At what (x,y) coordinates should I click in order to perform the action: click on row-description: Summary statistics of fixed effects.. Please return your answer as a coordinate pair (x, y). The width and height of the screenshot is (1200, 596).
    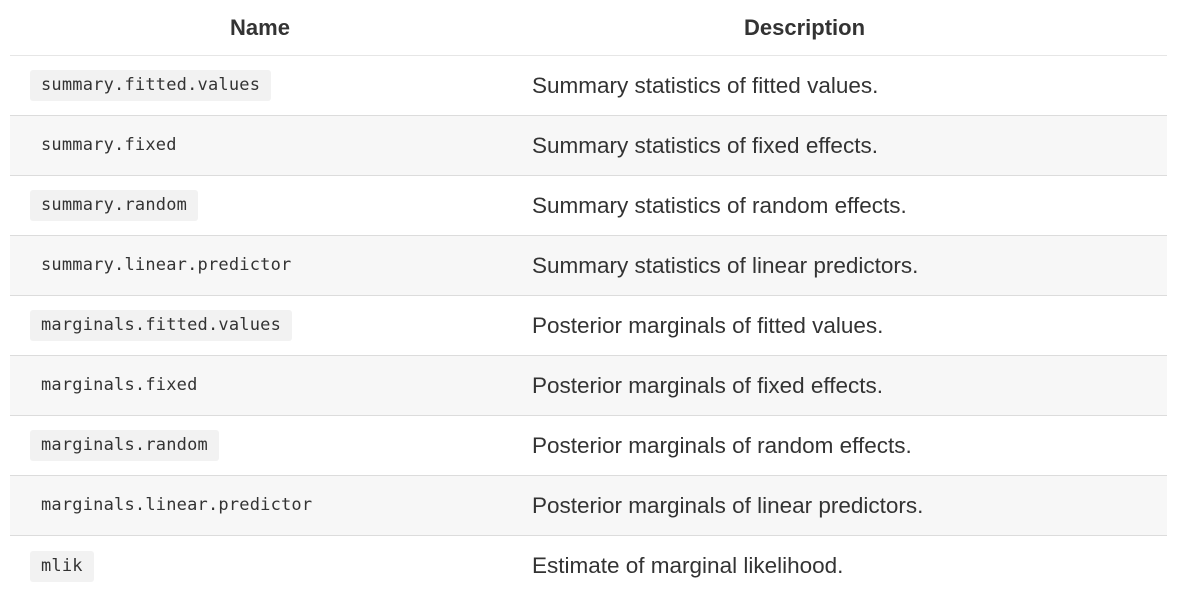
    Looking at the image, I should click on (705, 145).